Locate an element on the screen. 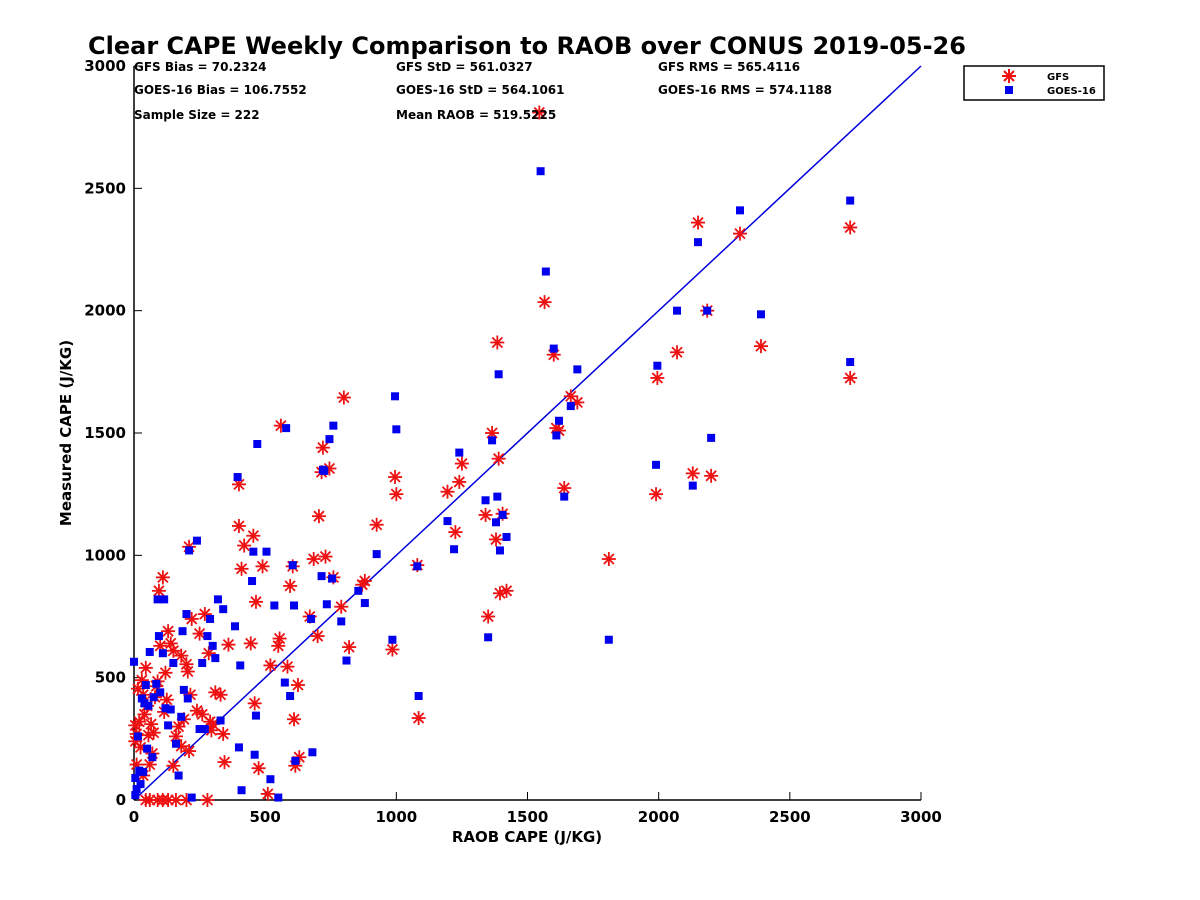 This screenshot has height=900, width=1200. x-tick-label: 1500 is located at coordinates (528, 817).